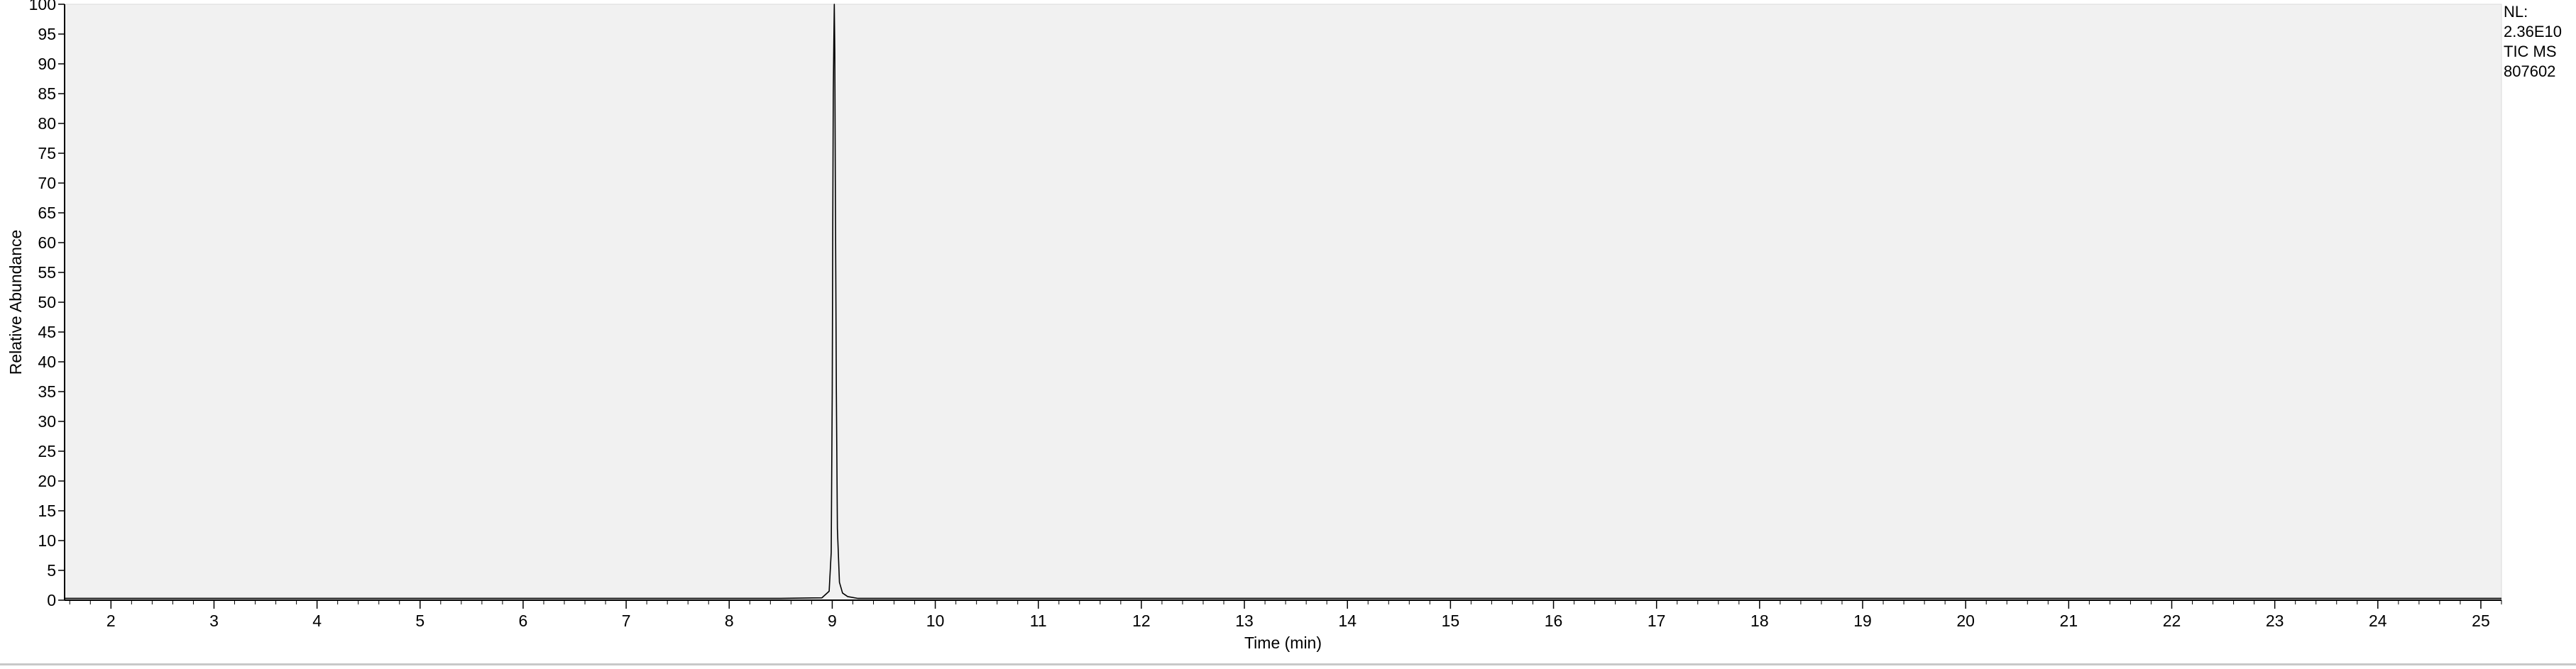  What do you see at coordinates (1288, 664) in the screenshot?
I see `bottom-divider` at bounding box center [1288, 664].